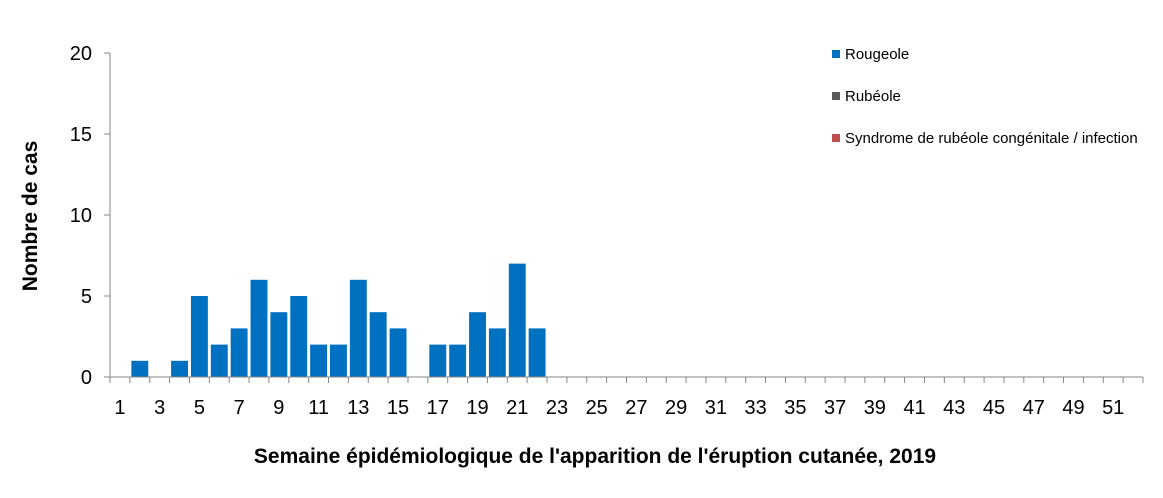 The height and width of the screenshot is (498, 1163). I want to click on legend-label-1: Rubéole, so click(873, 96).